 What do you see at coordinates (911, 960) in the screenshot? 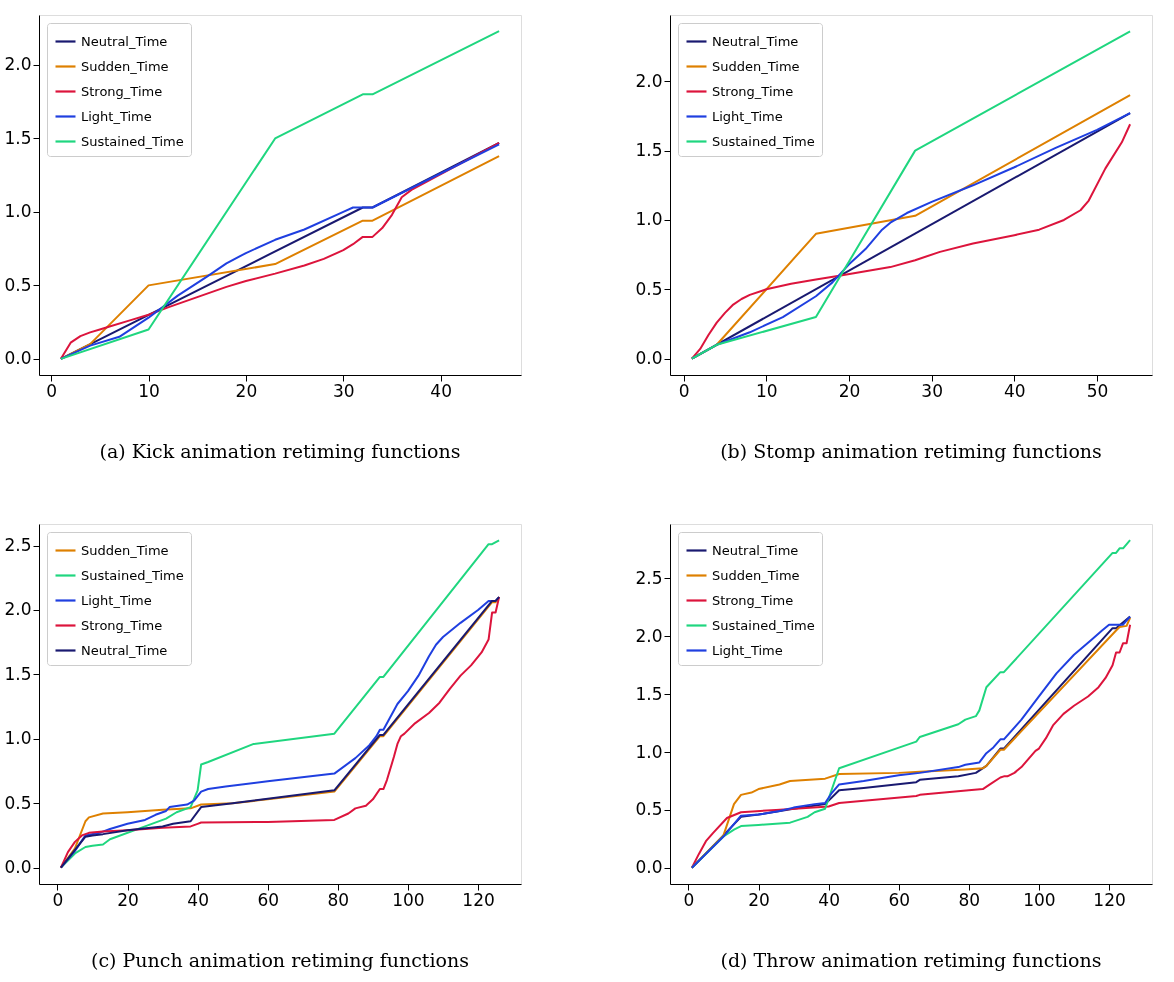
I see `text: (d) Throw animation retiming functions` at bounding box center [911, 960].